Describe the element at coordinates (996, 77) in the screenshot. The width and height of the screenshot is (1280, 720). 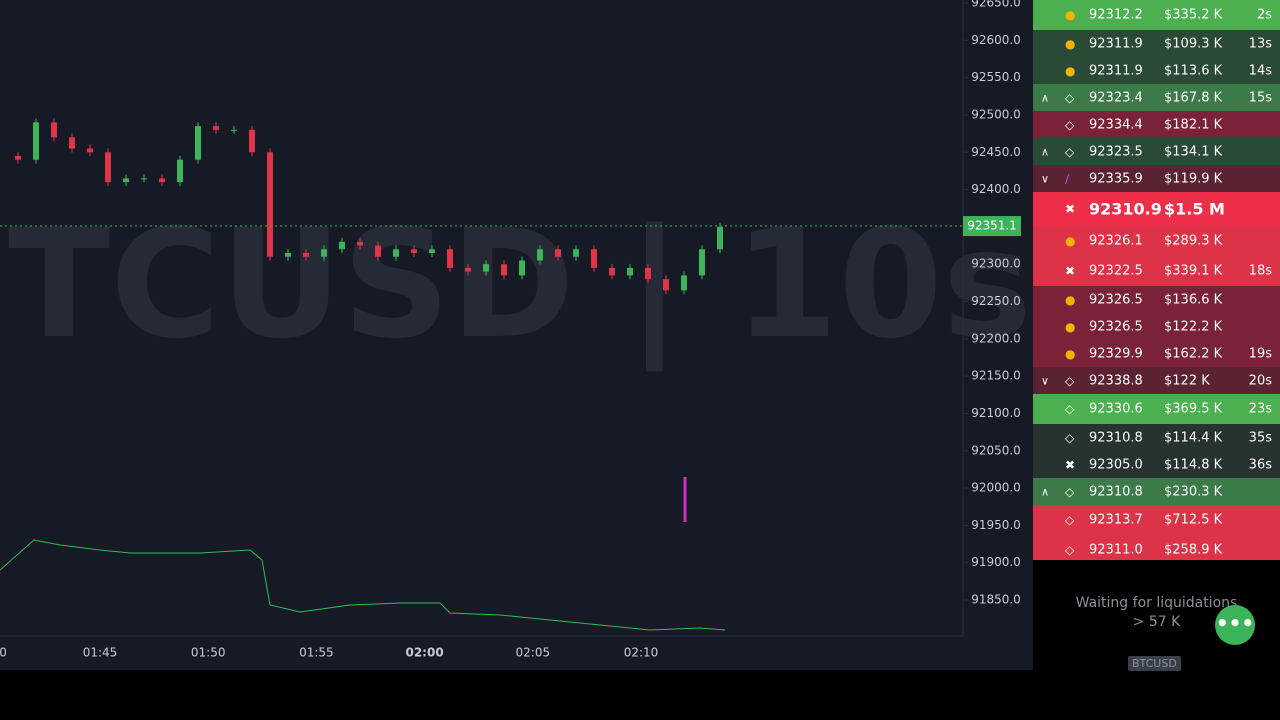
I see `y-tick-label: 92550.0` at that location.